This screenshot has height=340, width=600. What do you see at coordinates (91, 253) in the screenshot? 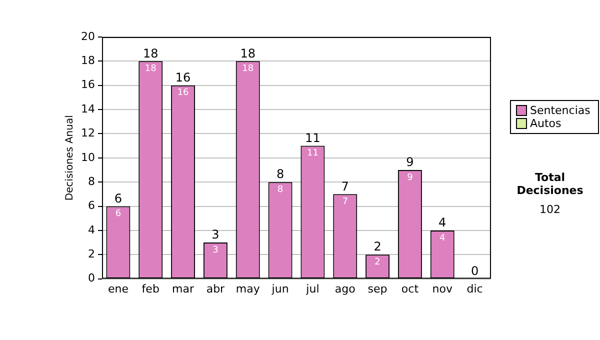
I see `y-tick-label: 2` at bounding box center [91, 253].